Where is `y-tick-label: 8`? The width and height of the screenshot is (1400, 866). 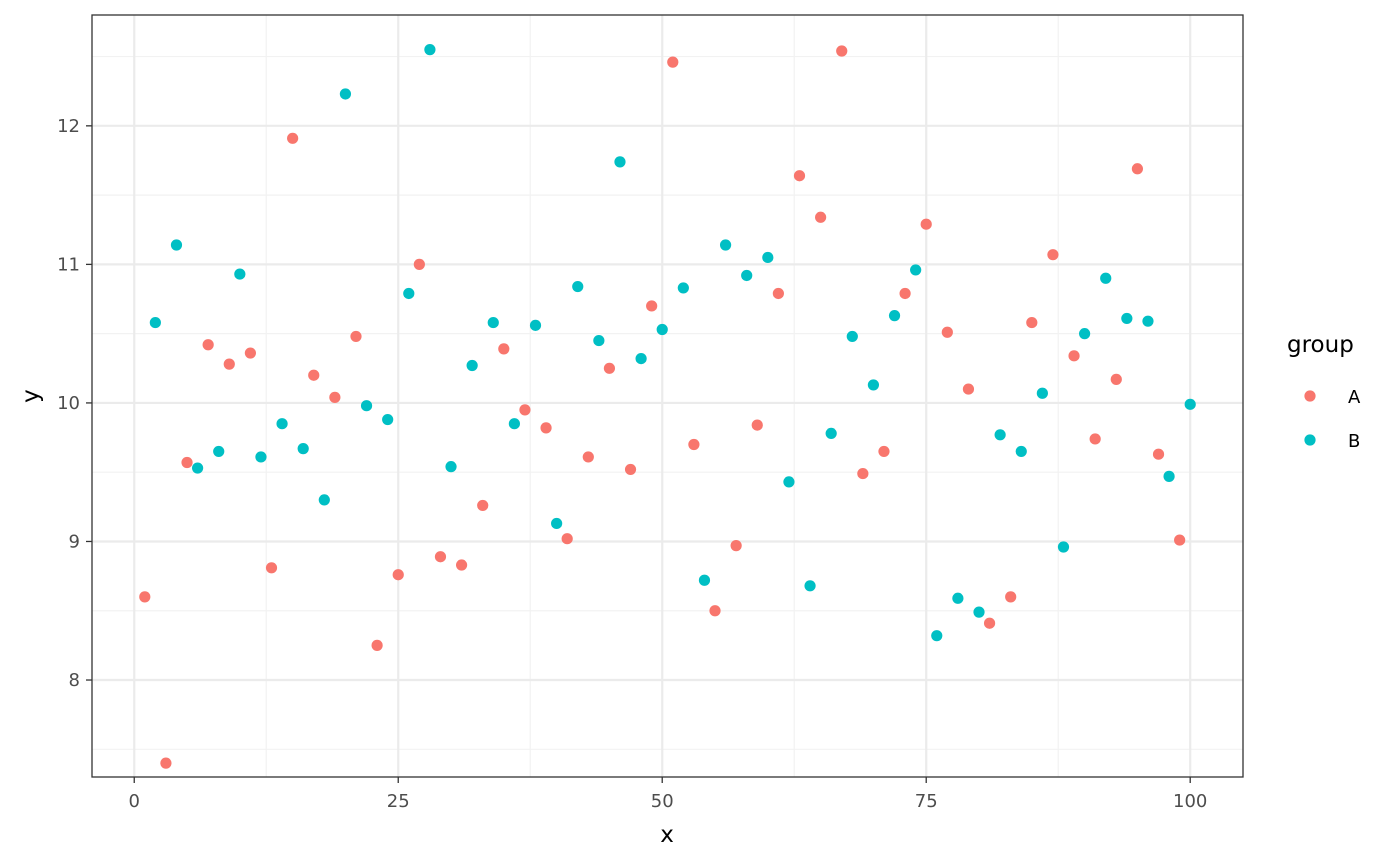 y-tick-label: 8 is located at coordinates (74, 680).